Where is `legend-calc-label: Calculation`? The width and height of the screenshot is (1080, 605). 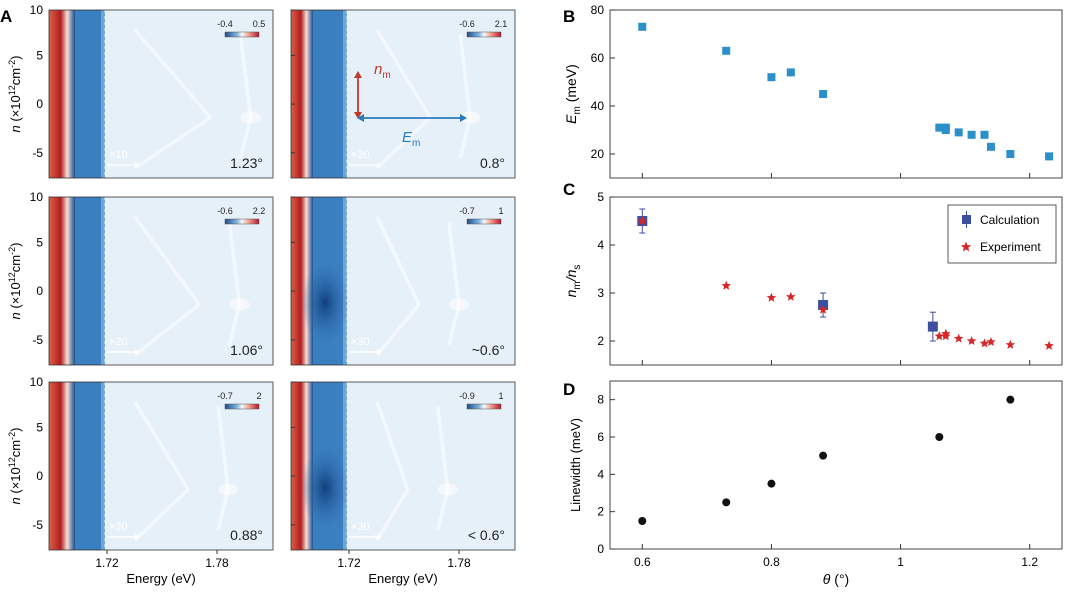 legend-calc-label: Calculation is located at coordinates (1009, 220).